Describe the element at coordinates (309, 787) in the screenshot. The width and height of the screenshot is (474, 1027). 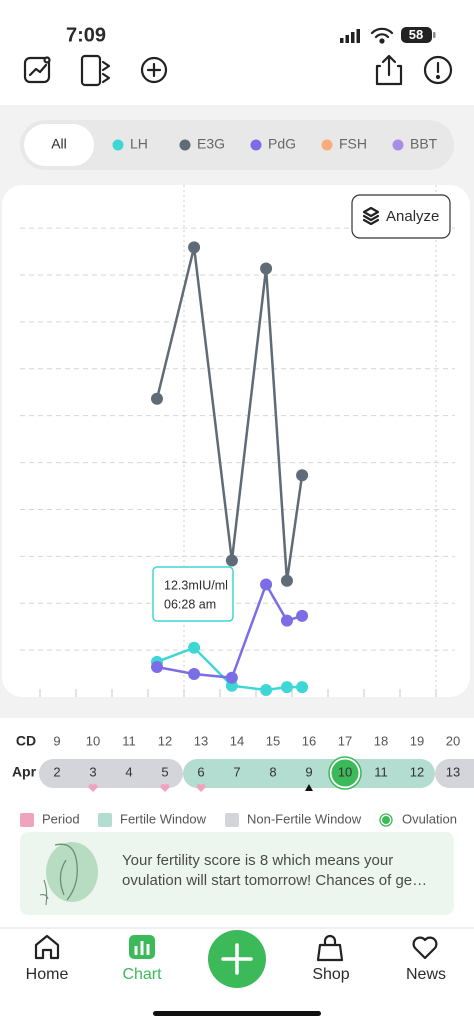
I see `today-marker` at that location.